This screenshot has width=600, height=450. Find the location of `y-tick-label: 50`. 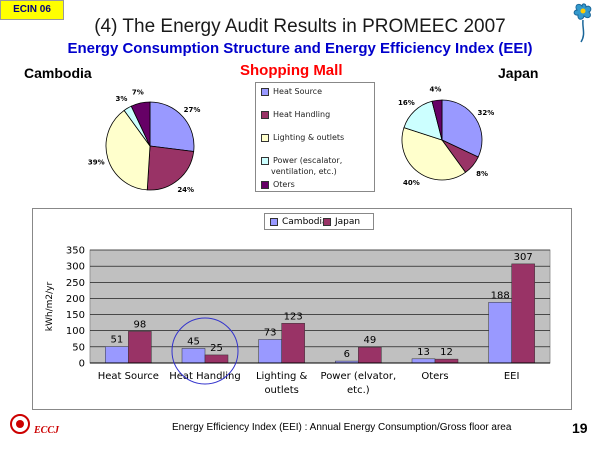

y-tick-label: 50 is located at coordinates (78, 347).